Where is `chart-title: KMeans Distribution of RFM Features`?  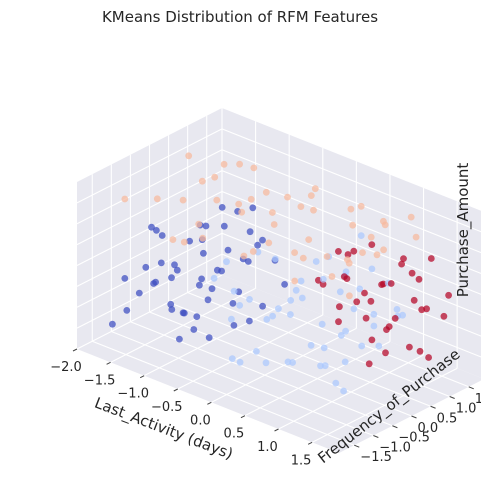 chart-title: KMeans Distribution of RFM Features is located at coordinates (240, 17).